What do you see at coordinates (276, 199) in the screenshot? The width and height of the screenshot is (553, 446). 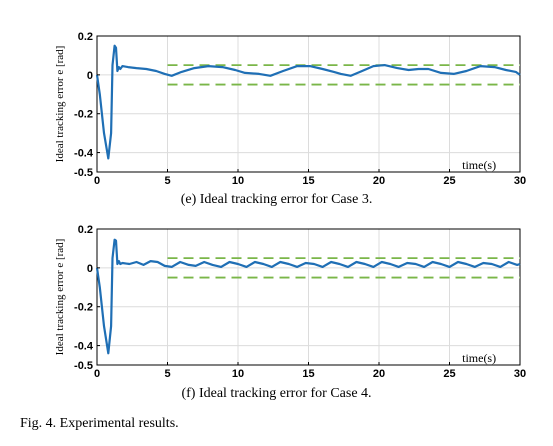 I see `caption-case-3: (e) Ideal tracking error for Case 3.` at bounding box center [276, 199].